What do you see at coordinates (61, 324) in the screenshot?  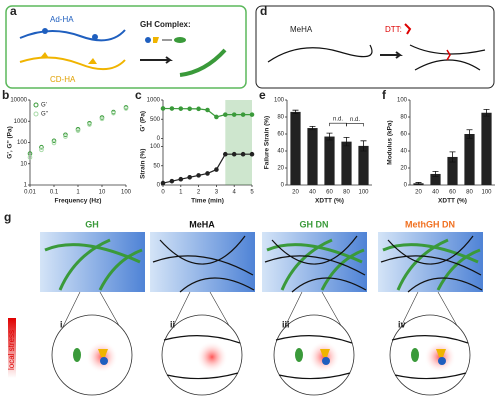 I see `roman: i` at bounding box center [61, 324].